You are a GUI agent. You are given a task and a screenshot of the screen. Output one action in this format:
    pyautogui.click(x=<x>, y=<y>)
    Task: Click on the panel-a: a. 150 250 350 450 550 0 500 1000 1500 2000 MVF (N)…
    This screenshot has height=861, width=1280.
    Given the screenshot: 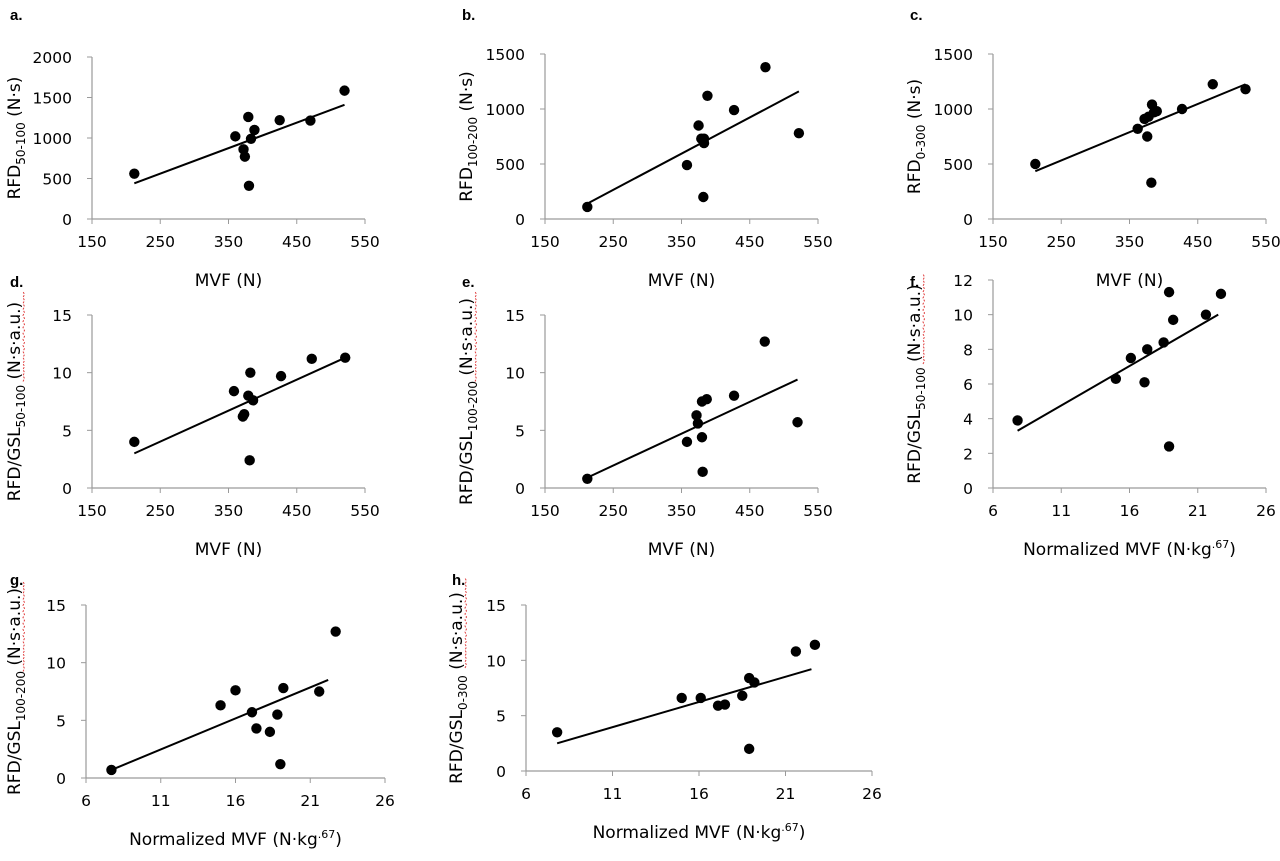 What is the action you would take?
    pyautogui.click(x=192, y=149)
    